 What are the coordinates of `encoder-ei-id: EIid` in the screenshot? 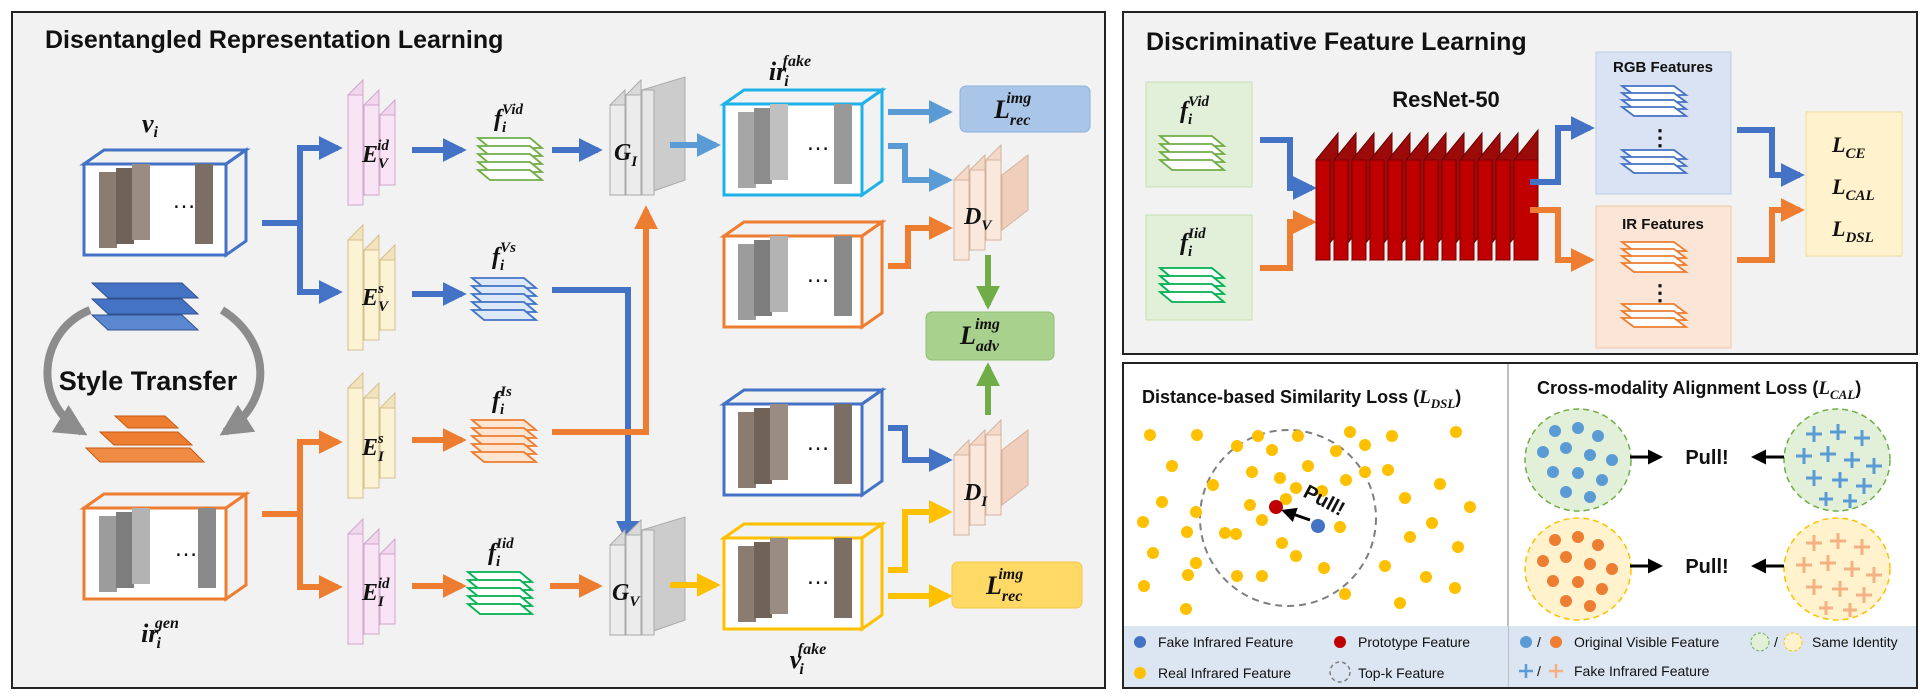 It's located at (371, 581).